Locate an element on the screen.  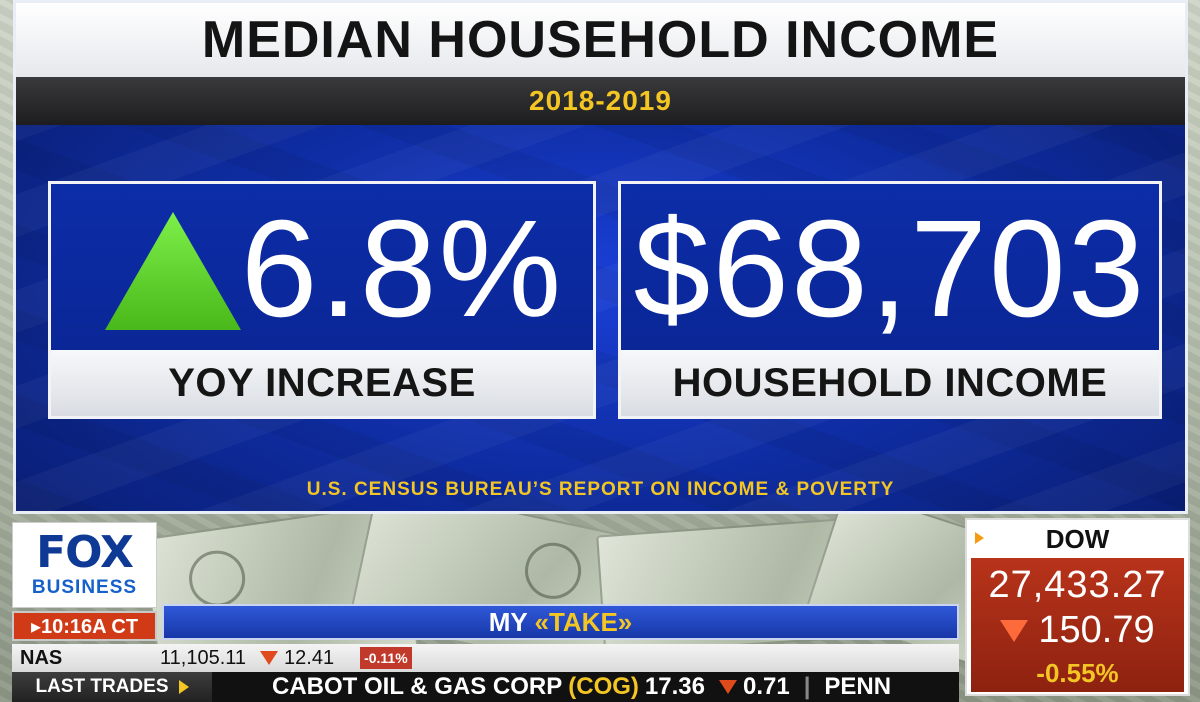
last-trades-label: LAST TRADES is located at coordinates (112, 687).